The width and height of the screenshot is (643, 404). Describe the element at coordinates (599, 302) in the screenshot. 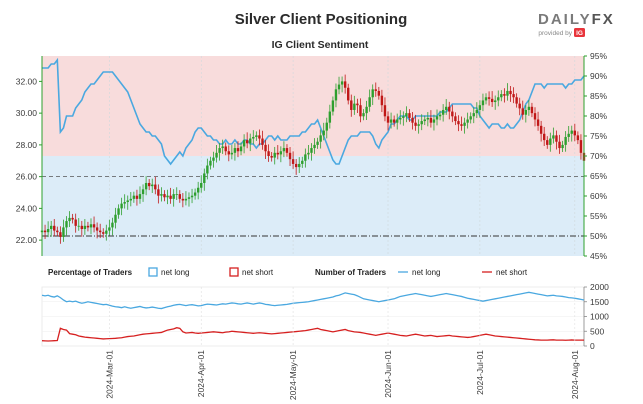

I see `traders-tick-label-1500: 1500` at that location.